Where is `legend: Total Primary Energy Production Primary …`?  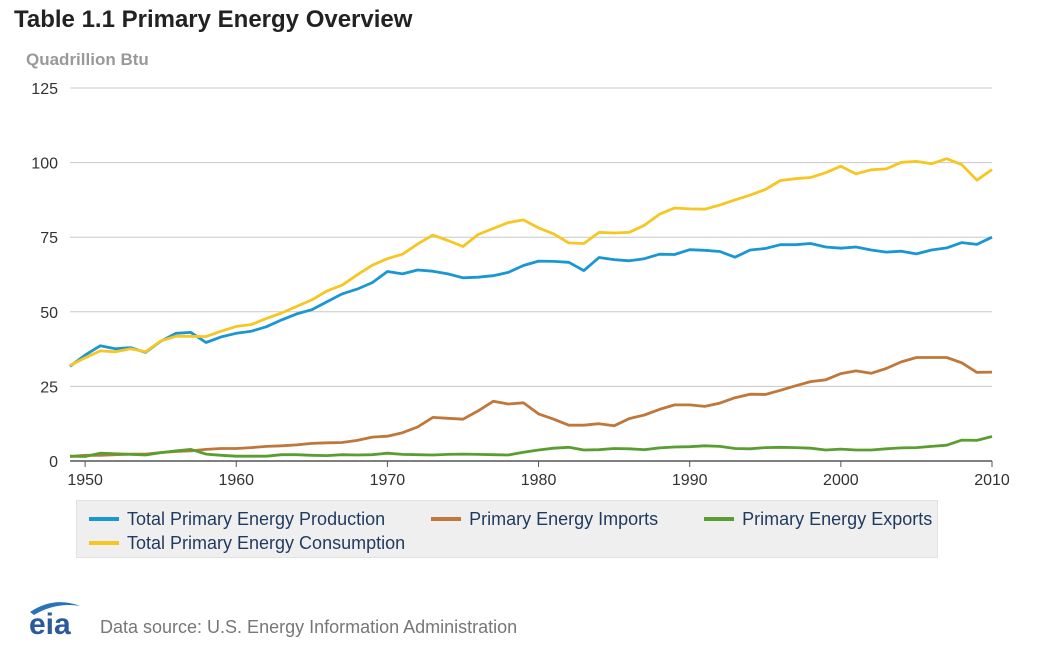 legend: Total Primary Energy Production Primary … is located at coordinates (507, 529).